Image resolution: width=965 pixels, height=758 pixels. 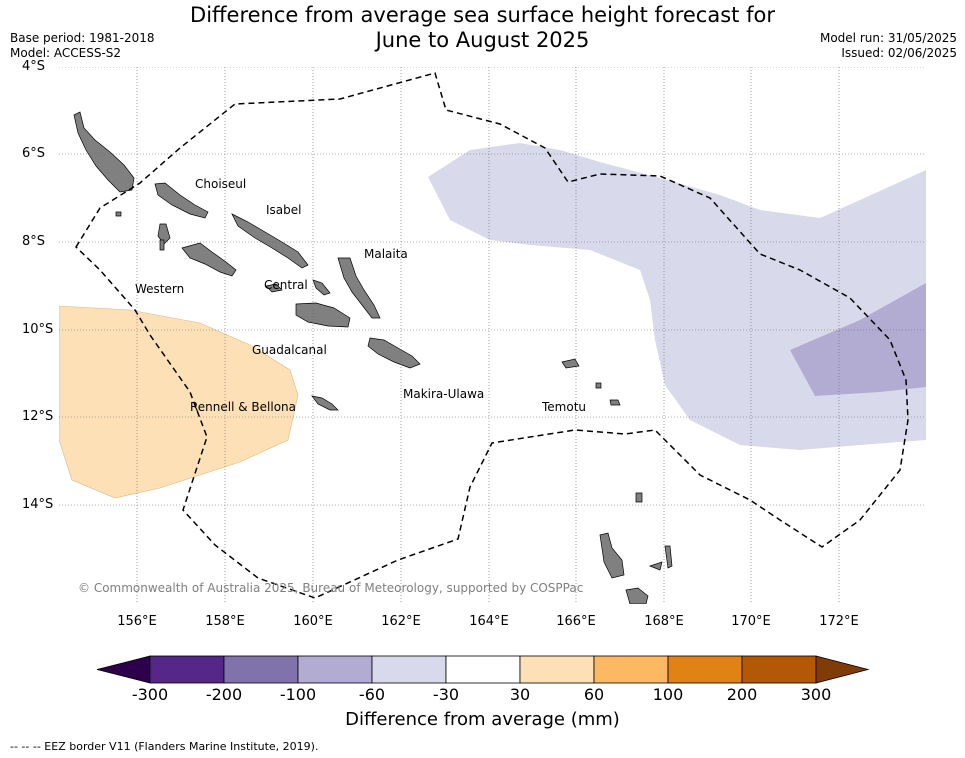 What do you see at coordinates (489, 621) in the screenshot?
I see `lon-label: 164°E` at bounding box center [489, 621].